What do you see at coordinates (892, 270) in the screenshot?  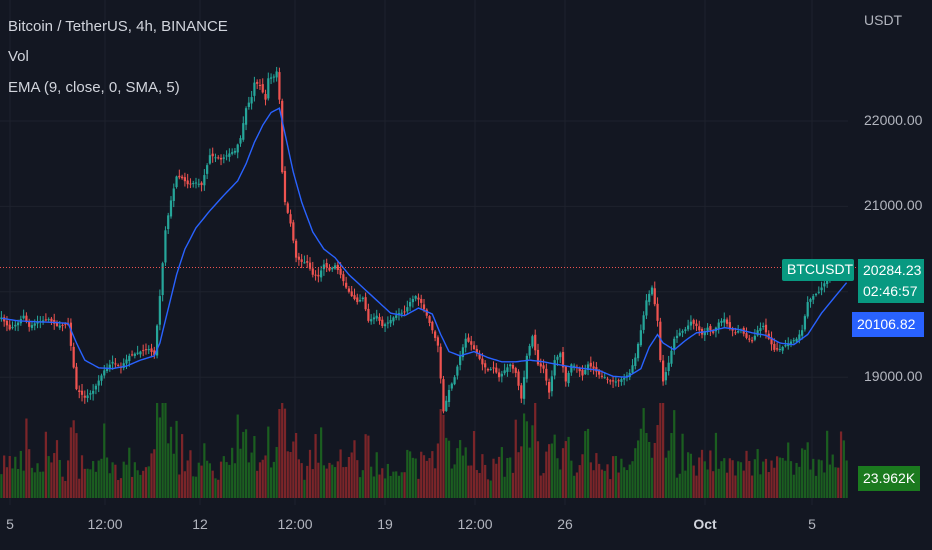 I see `last-price-value: 20284.23` at bounding box center [892, 270].